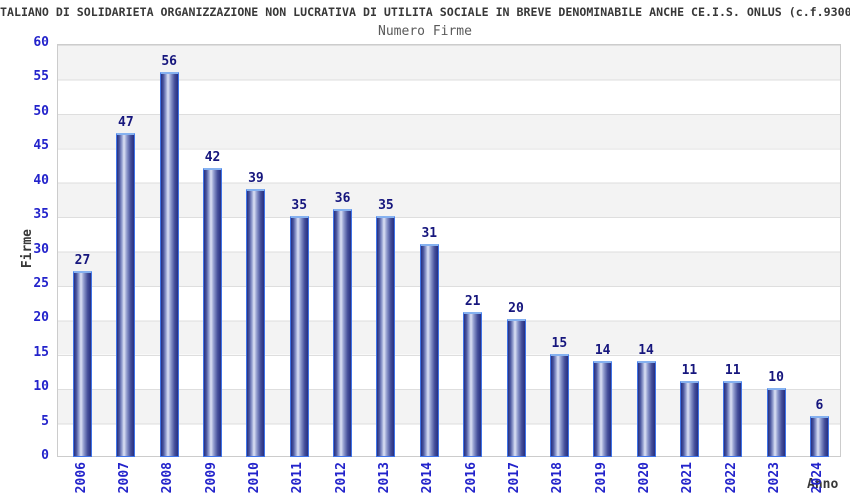 The width and height of the screenshot is (850, 500). Describe the element at coordinates (254, 478) in the screenshot. I see `x-axis-tick-label: 2010` at that location.